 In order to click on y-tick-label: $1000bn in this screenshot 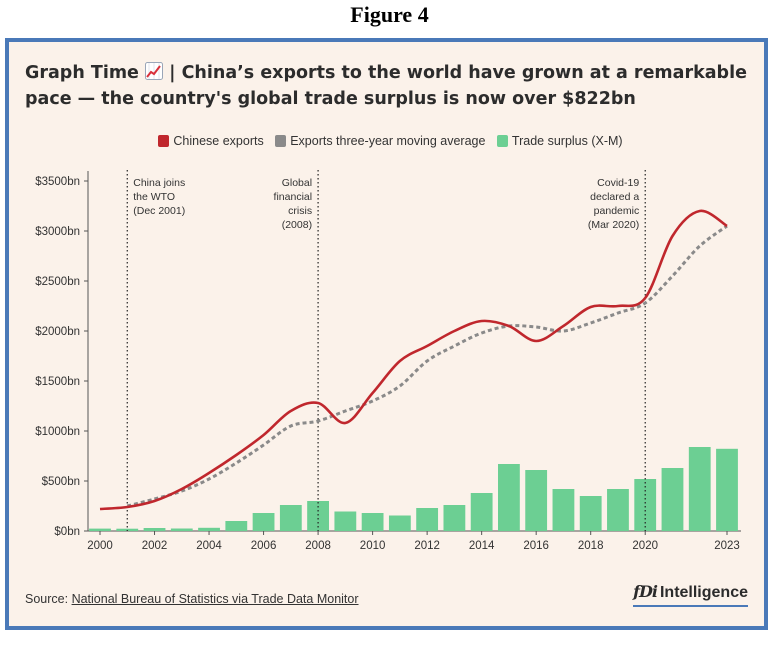, I will do `click(57, 432)`.